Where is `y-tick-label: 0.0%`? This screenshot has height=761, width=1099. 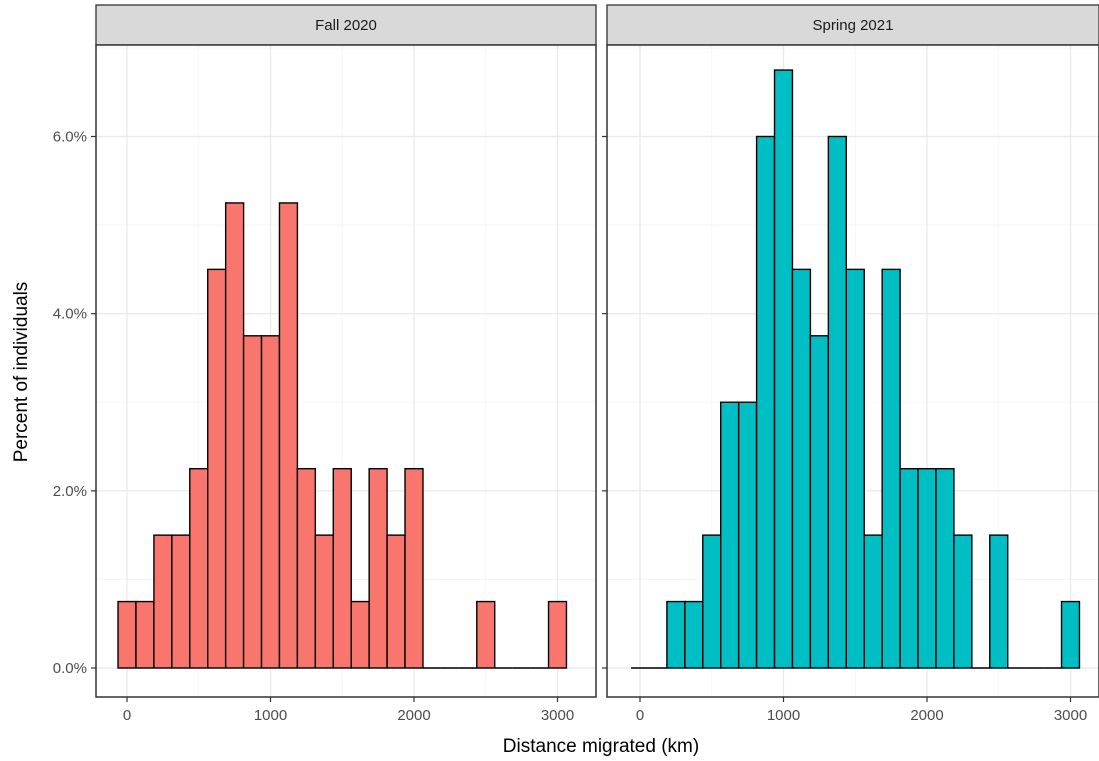 y-tick-label: 0.0% is located at coordinates (70, 668).